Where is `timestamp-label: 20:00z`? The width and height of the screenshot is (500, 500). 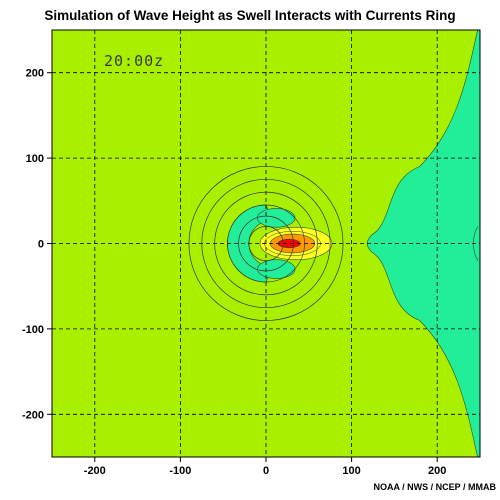 timestamp-label: 20:00z is located at coordinates (134, 61).